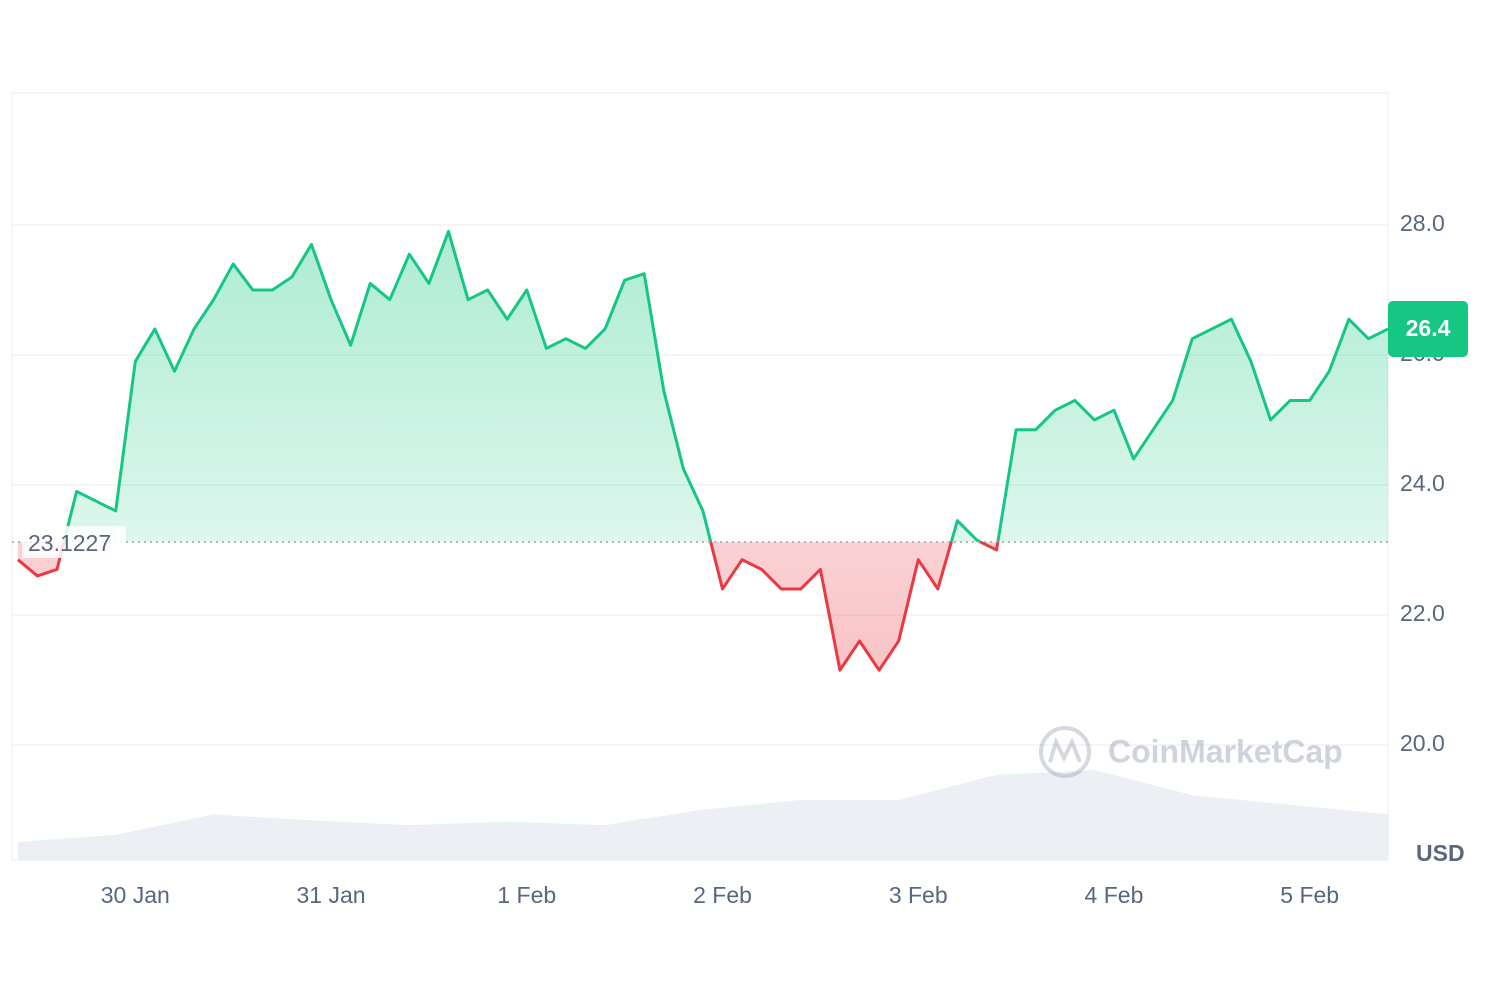  What do you see at coordinates (918, 895) in the screenshot?
I see `x-tick-label: 3 Feb` at bounding box center [918, 895].